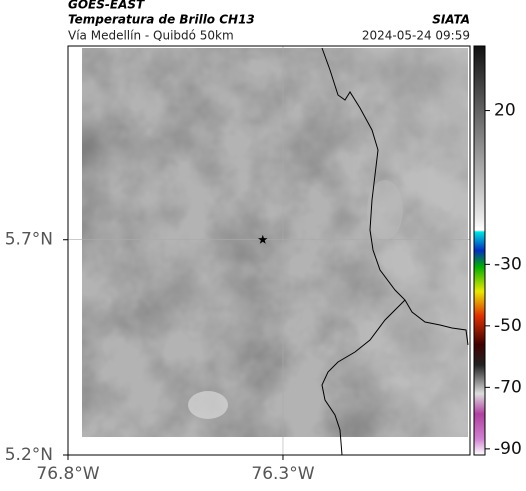 This screenshot has height=491, width=526. I want to click on border-line, so click(363, 377).